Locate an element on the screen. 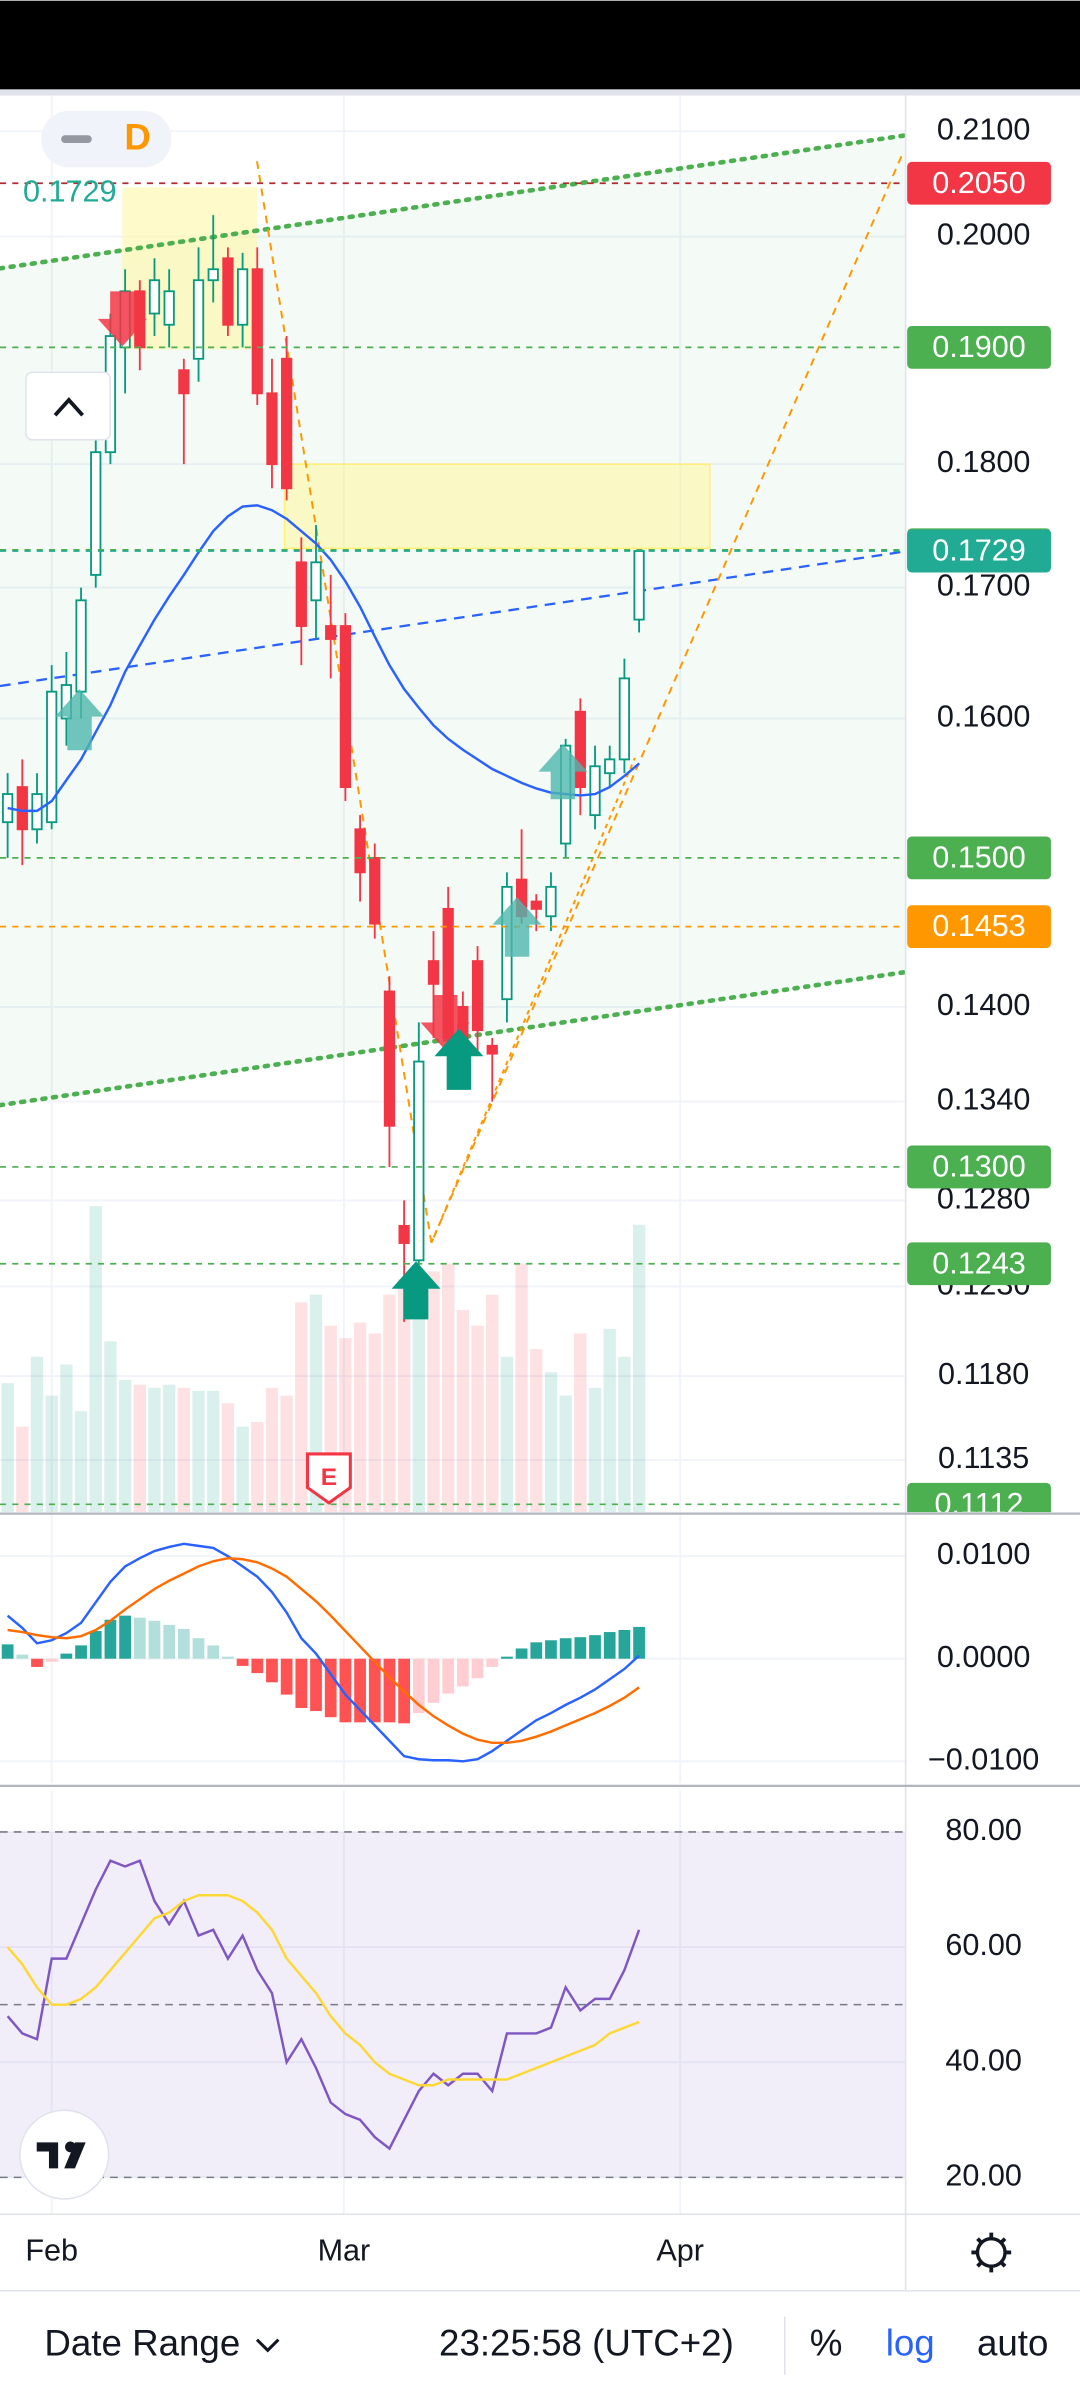 Image resolution: width=1080 pixels, height=2400 pixels. rsi-band is located at coordinates (453, 2004).